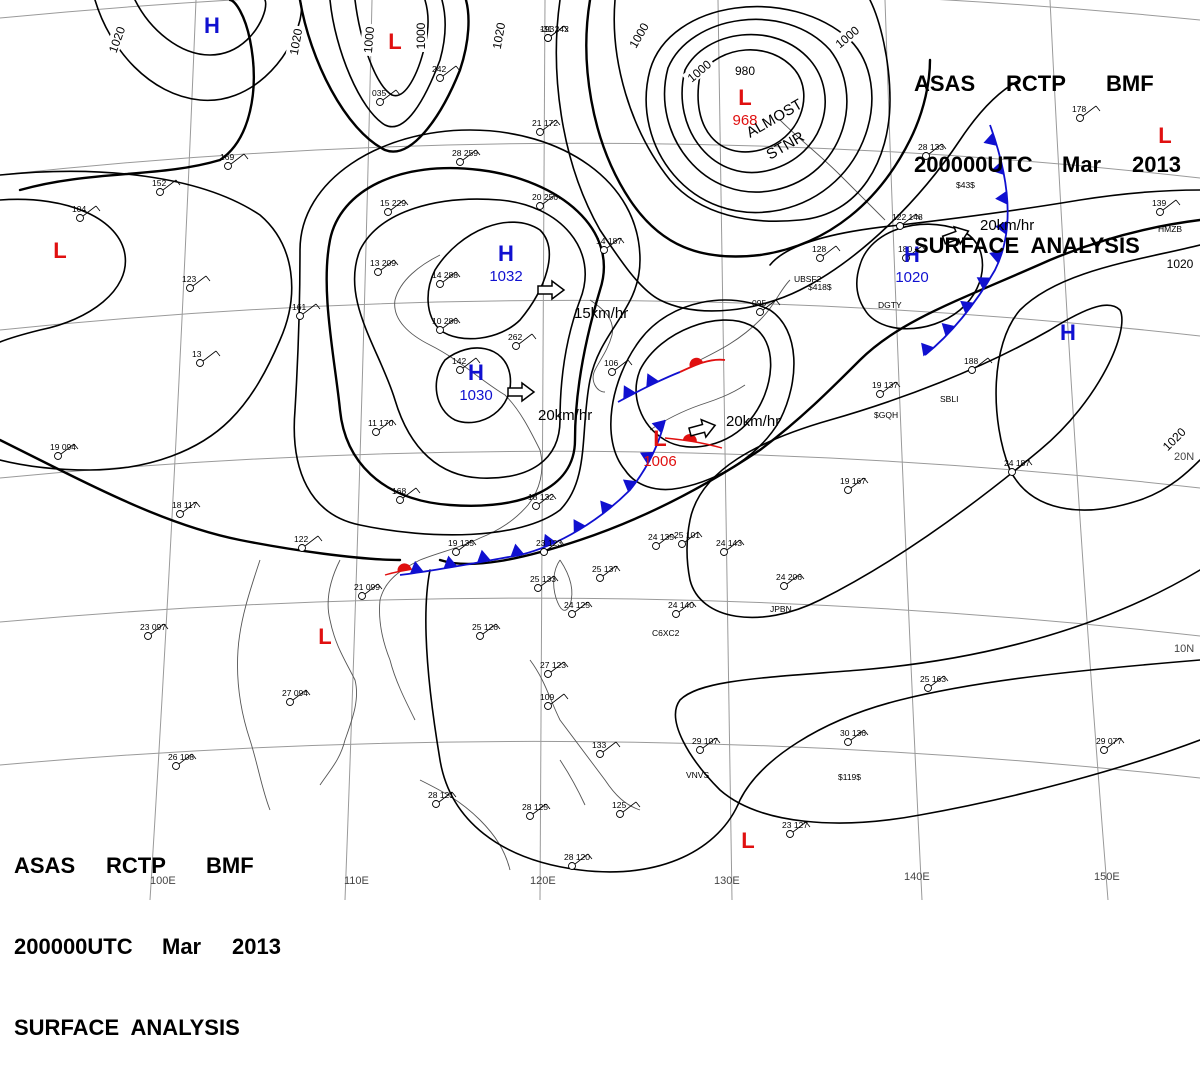 The width and height of the screenshot is (1200, 1068). Describe the element at coordinates (1166, 207) in the screenshot. I see `station-plot: 139` at that location.